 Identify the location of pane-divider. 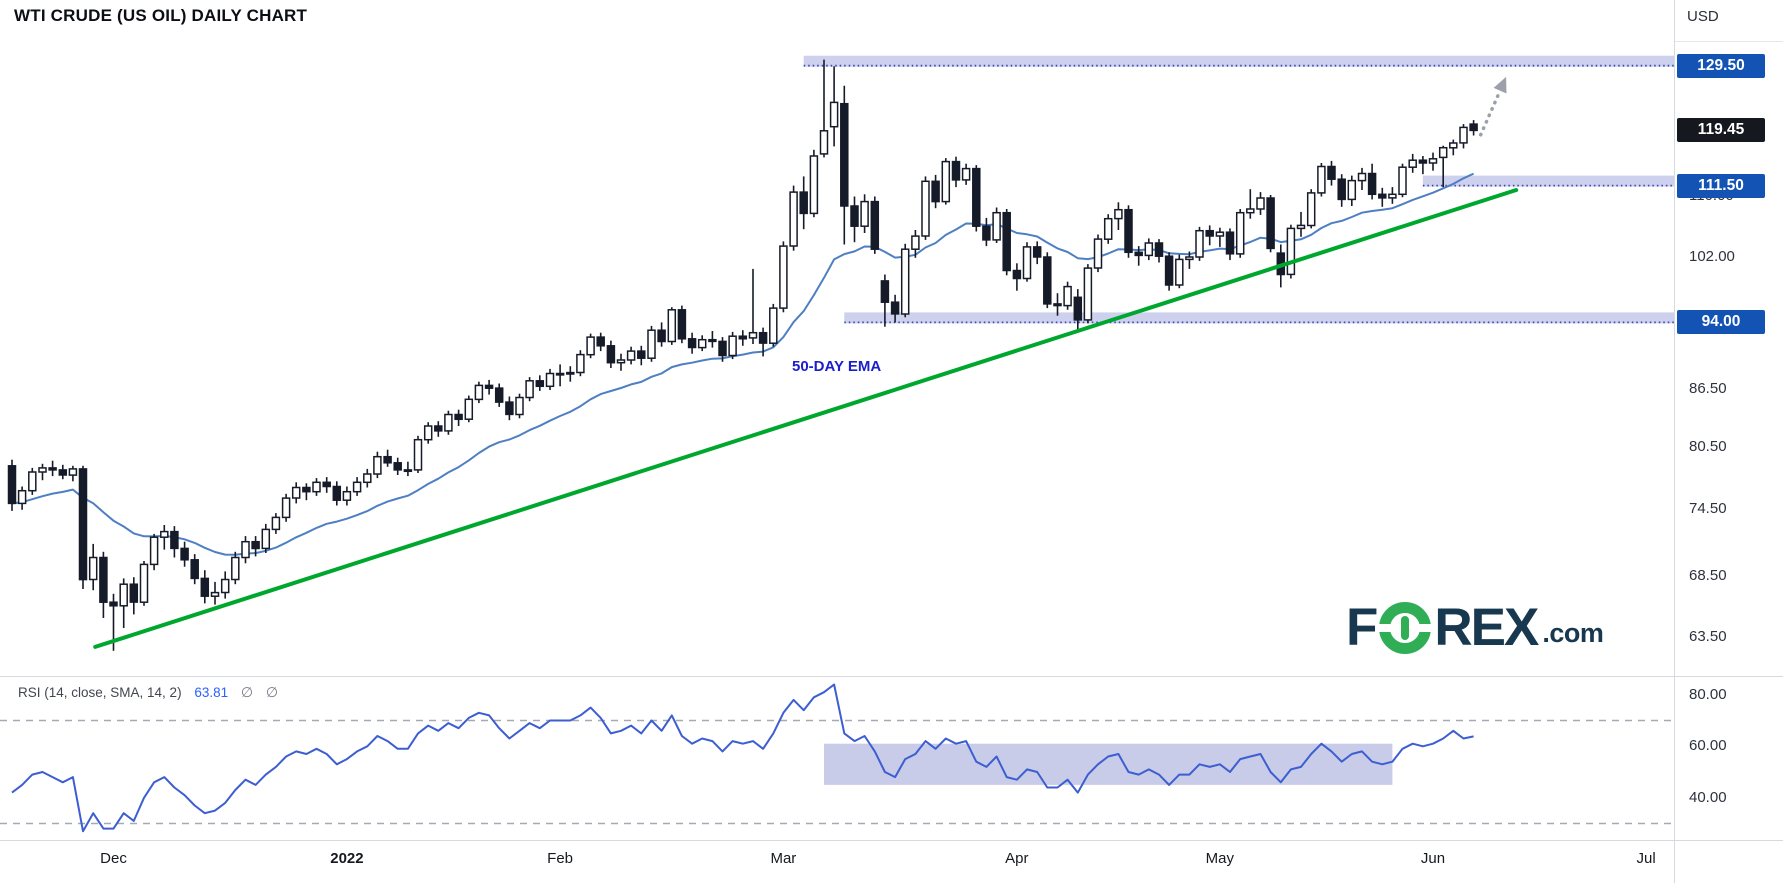
(891, 676).